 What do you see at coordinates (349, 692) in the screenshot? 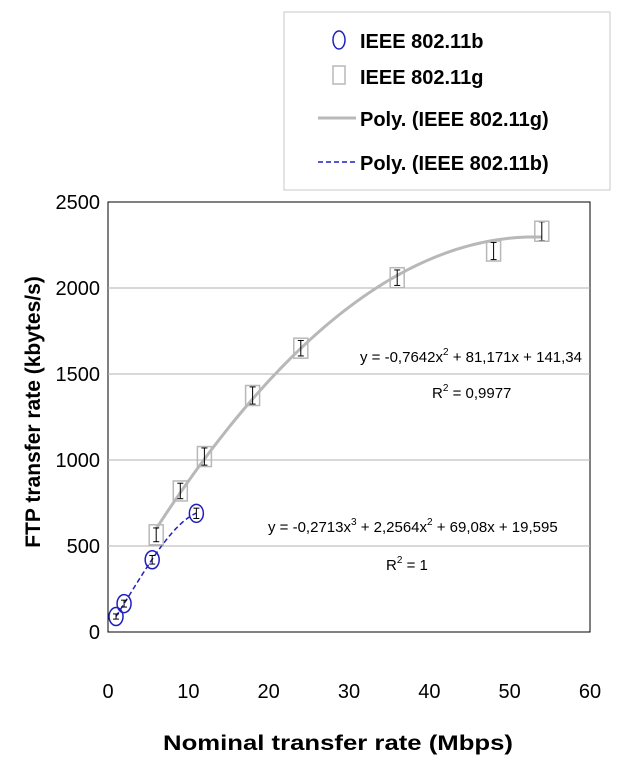
I see `x-tick-label: 30` at bounding box center [349, 692].